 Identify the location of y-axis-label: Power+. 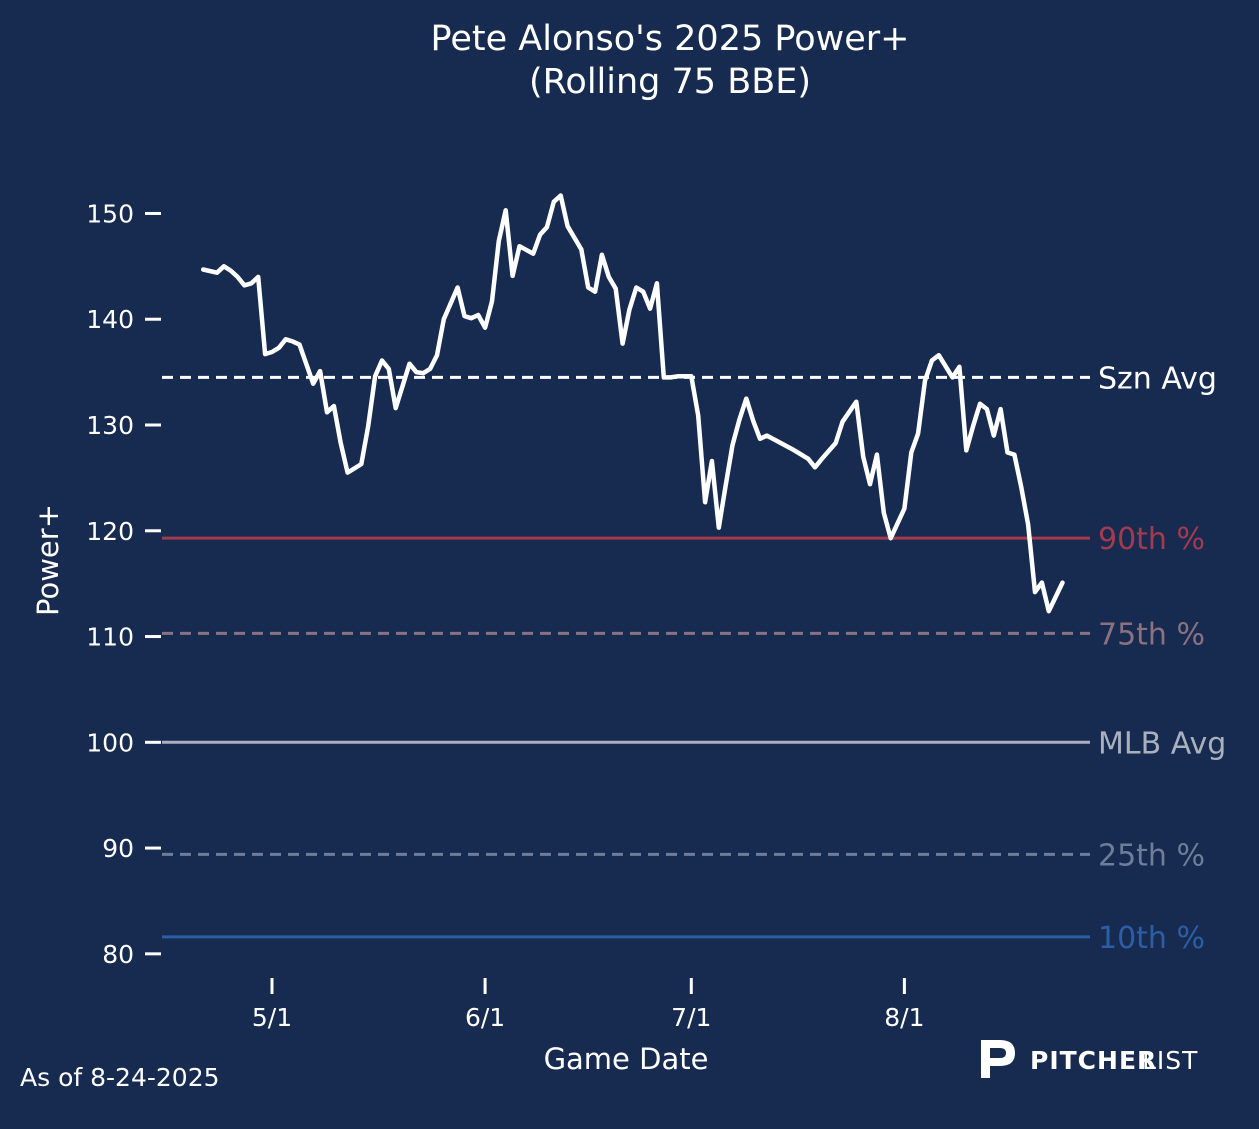
(48, 560).